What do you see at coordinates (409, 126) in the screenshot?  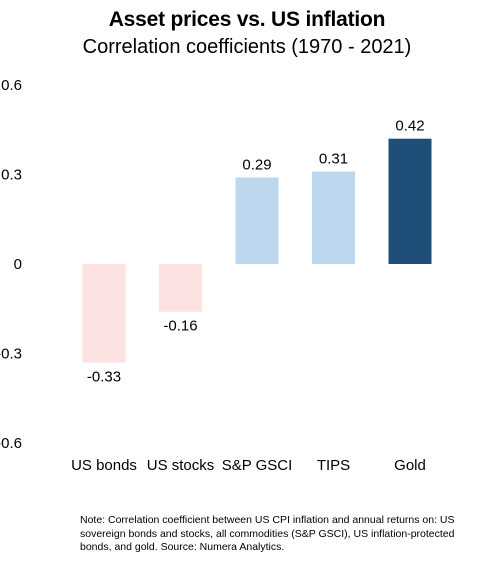 I see `data-label: 0.42` at bounding box center [409, 126].